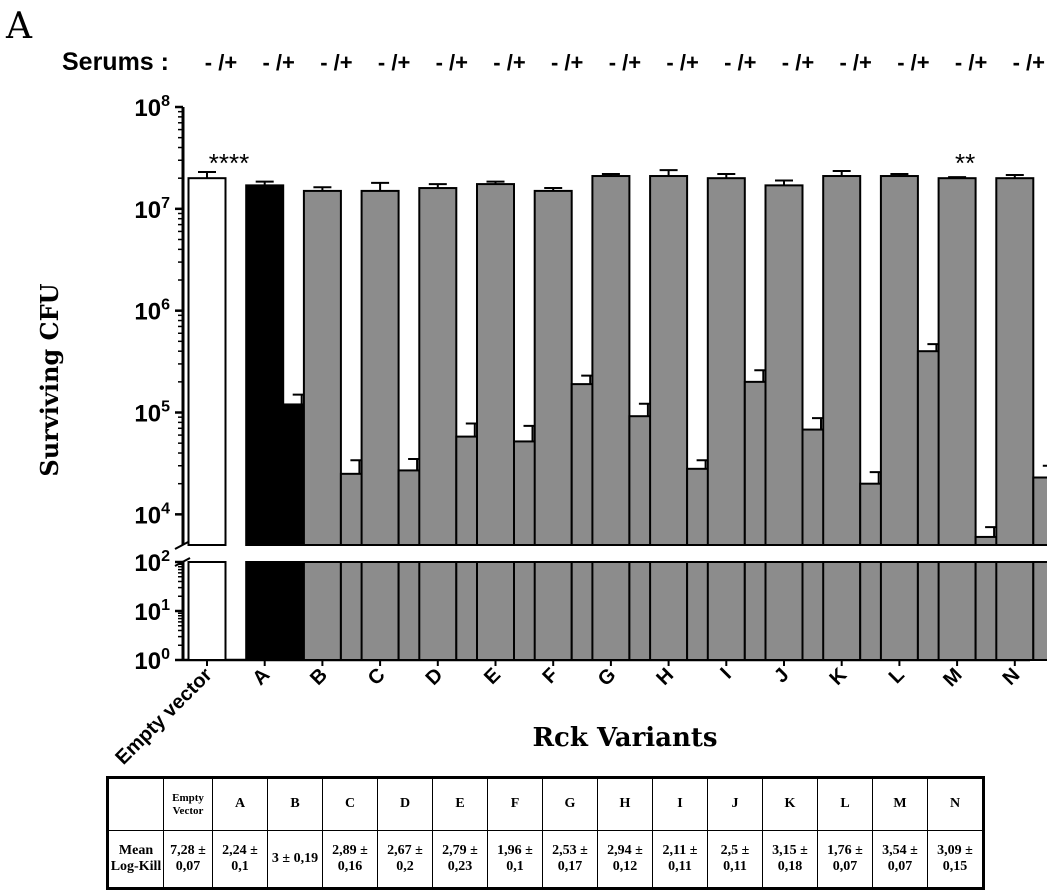 The image size is (1047, 892). Describe the element at coordinates (152, 209) in the screenshot. I see `y-tick-label: 10⁷` at that location.